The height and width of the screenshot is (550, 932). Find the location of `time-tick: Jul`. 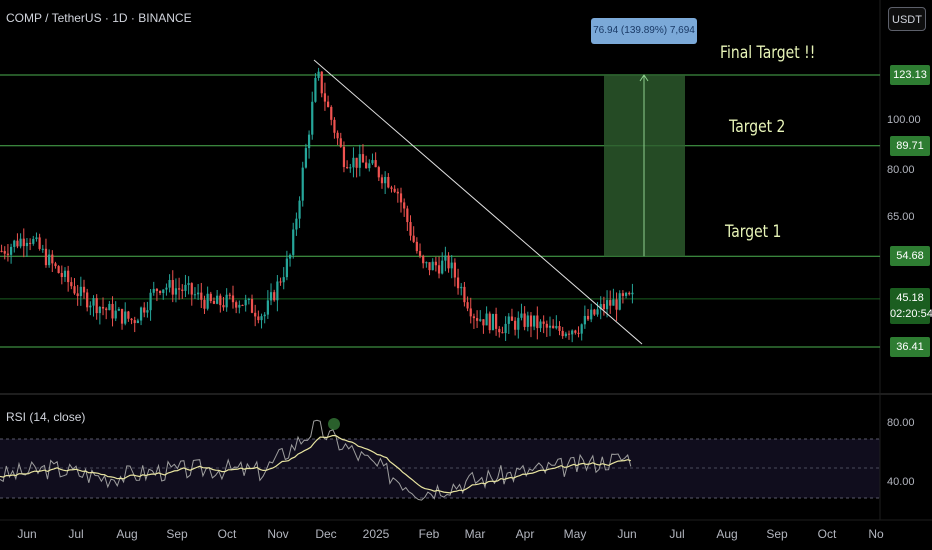

time-tick: Jul is located at coordinates (677, 534).